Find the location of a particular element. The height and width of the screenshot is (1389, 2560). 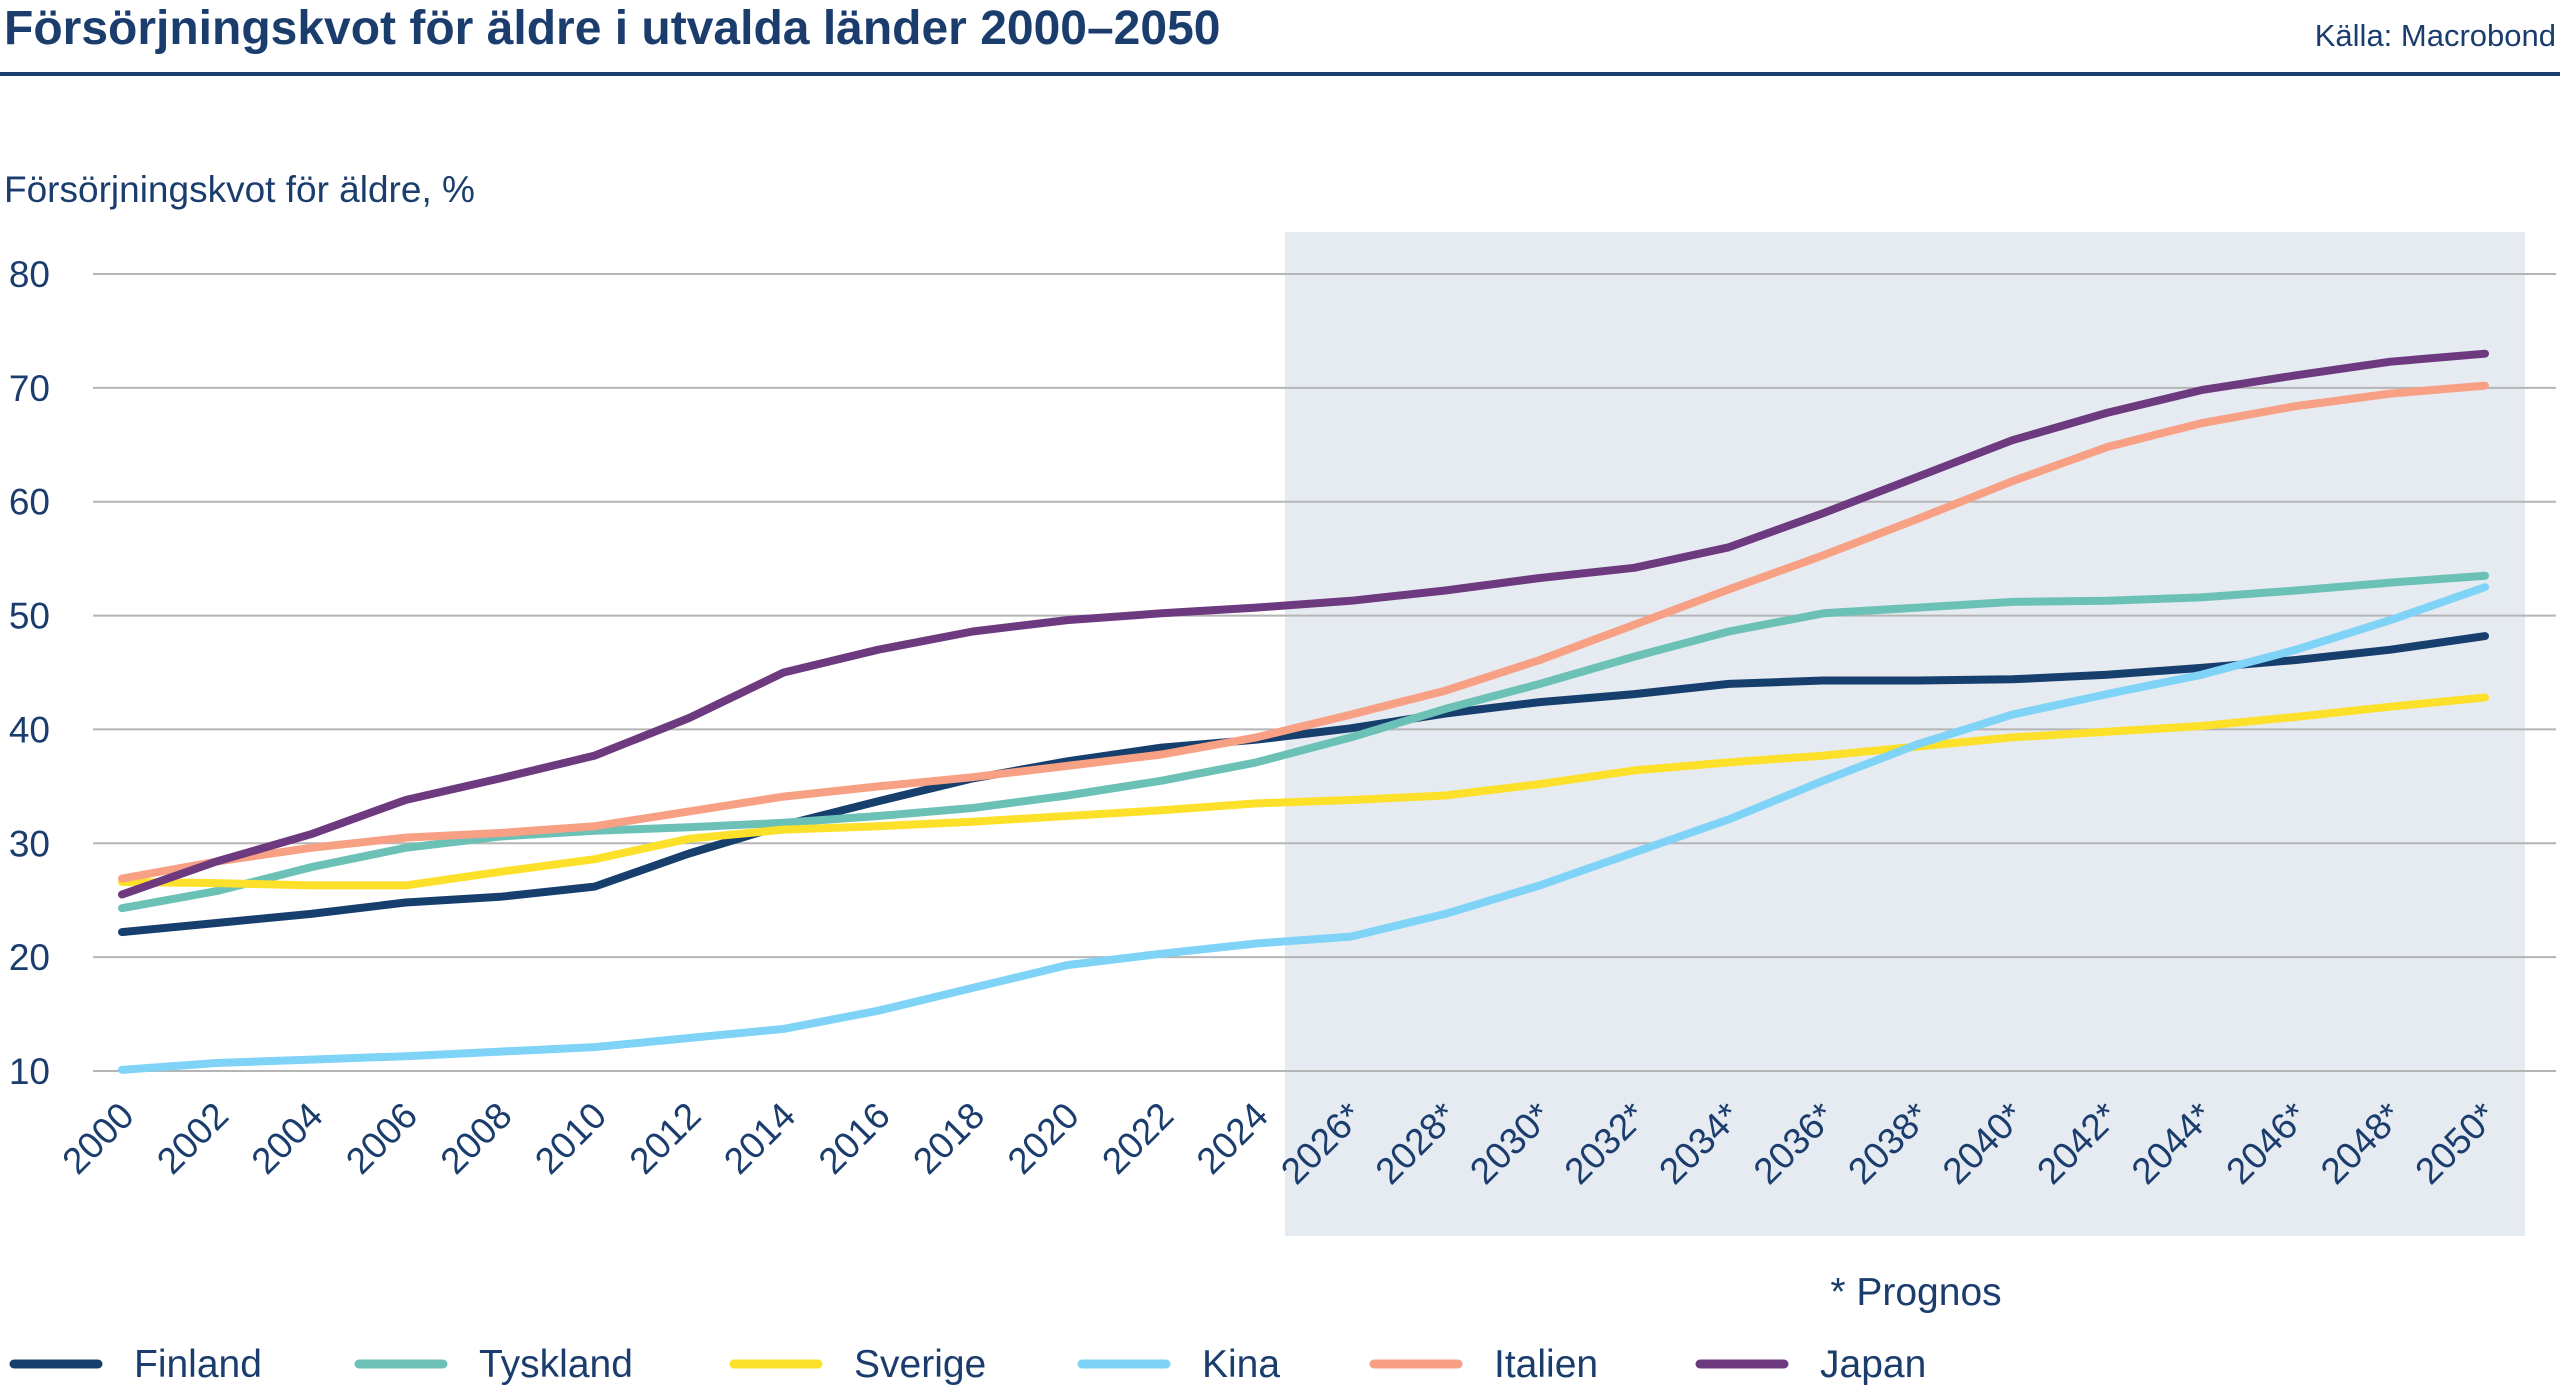

x-tick-label: 2018 is located at coordinates (948, 1138).